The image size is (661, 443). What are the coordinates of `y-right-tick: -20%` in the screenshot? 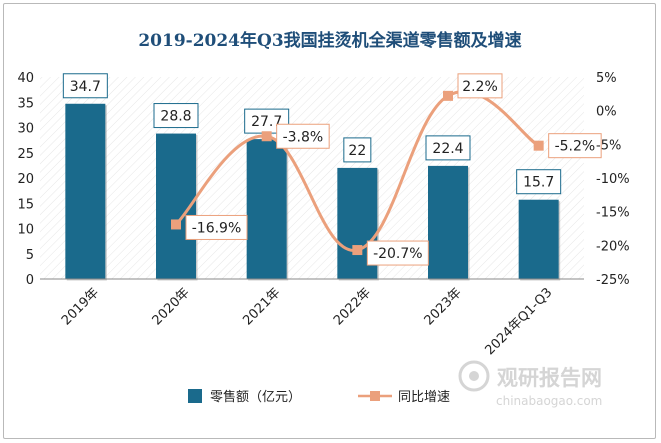 It's located at (613, 246).